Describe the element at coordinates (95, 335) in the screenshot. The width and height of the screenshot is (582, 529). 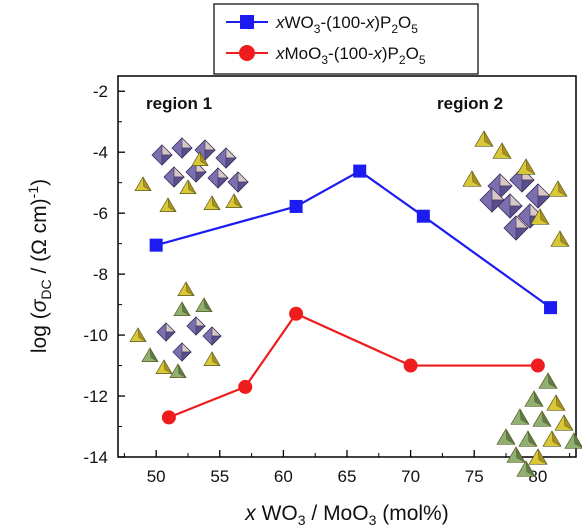
I see `y-tick-label--10: -10` at that location.